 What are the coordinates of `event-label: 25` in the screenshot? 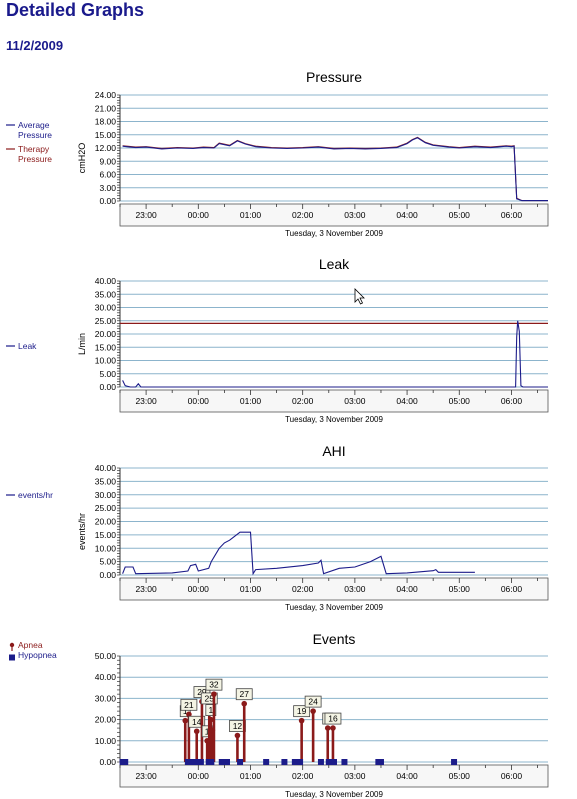 It's located at (210, 698).